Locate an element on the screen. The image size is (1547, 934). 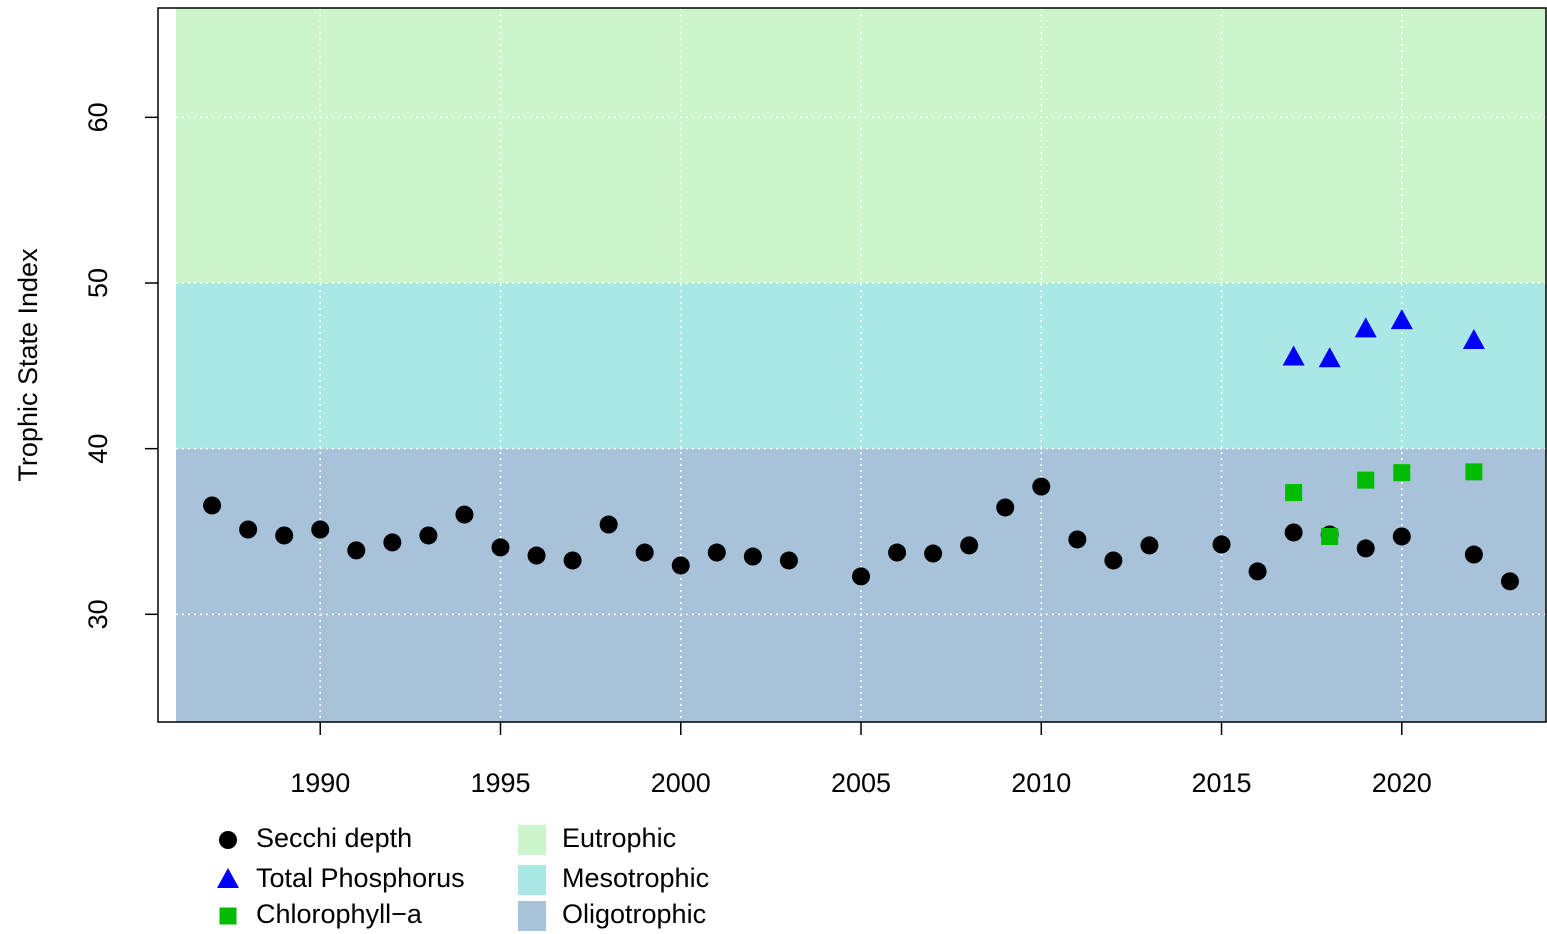
x-tick-label: 2000 is located at coordinates (681, 783).